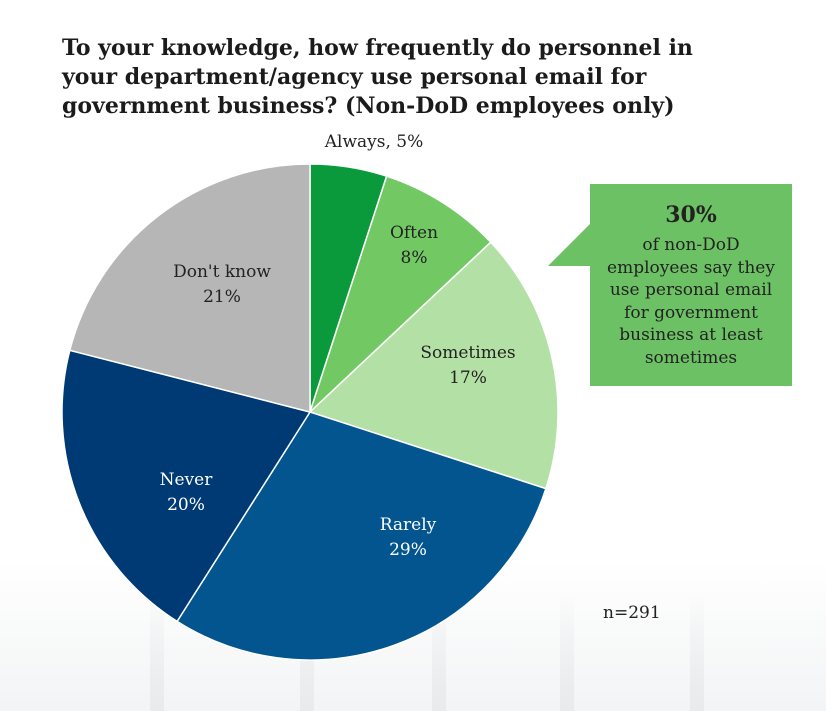 This screenshot has width=826, height=711. What do you see at coordinates (374, 142) in the screenshot?
I see `slice-label-always: Always, 5%` at bounding box center [374, 142].